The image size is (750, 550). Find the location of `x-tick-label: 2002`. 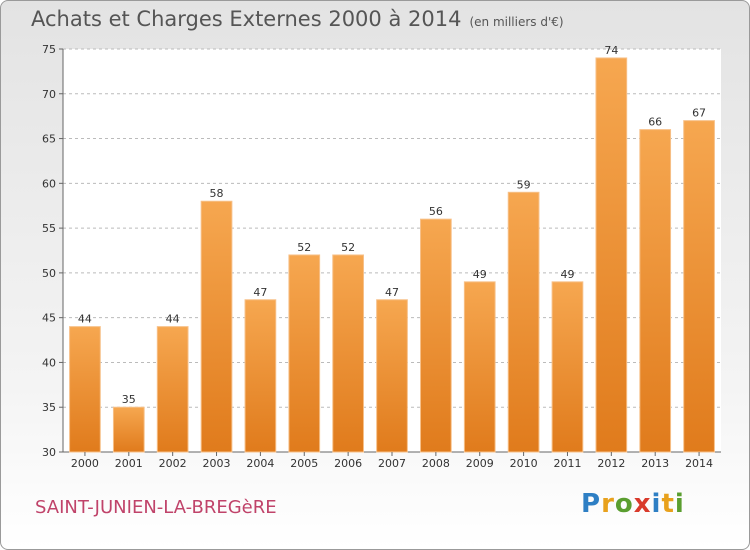

x-tick-label: 2002 is located at coordinates (173, 463).